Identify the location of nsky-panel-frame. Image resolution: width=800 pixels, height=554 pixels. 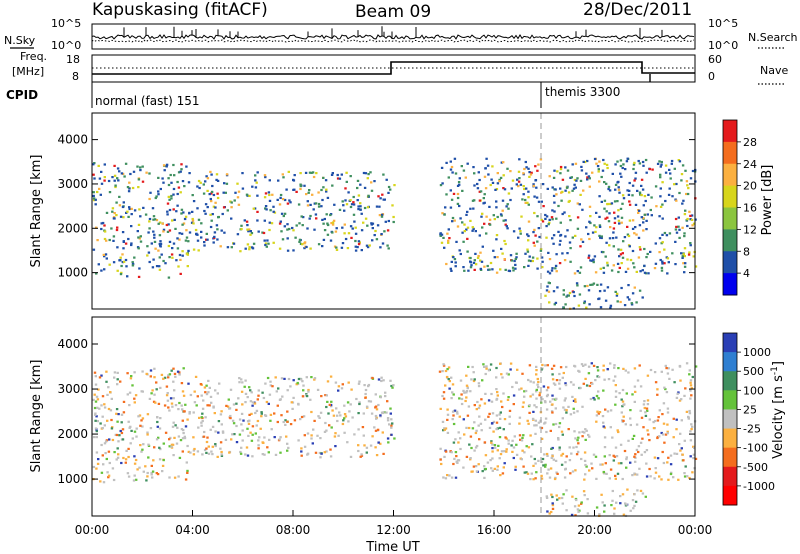
(393, 36).